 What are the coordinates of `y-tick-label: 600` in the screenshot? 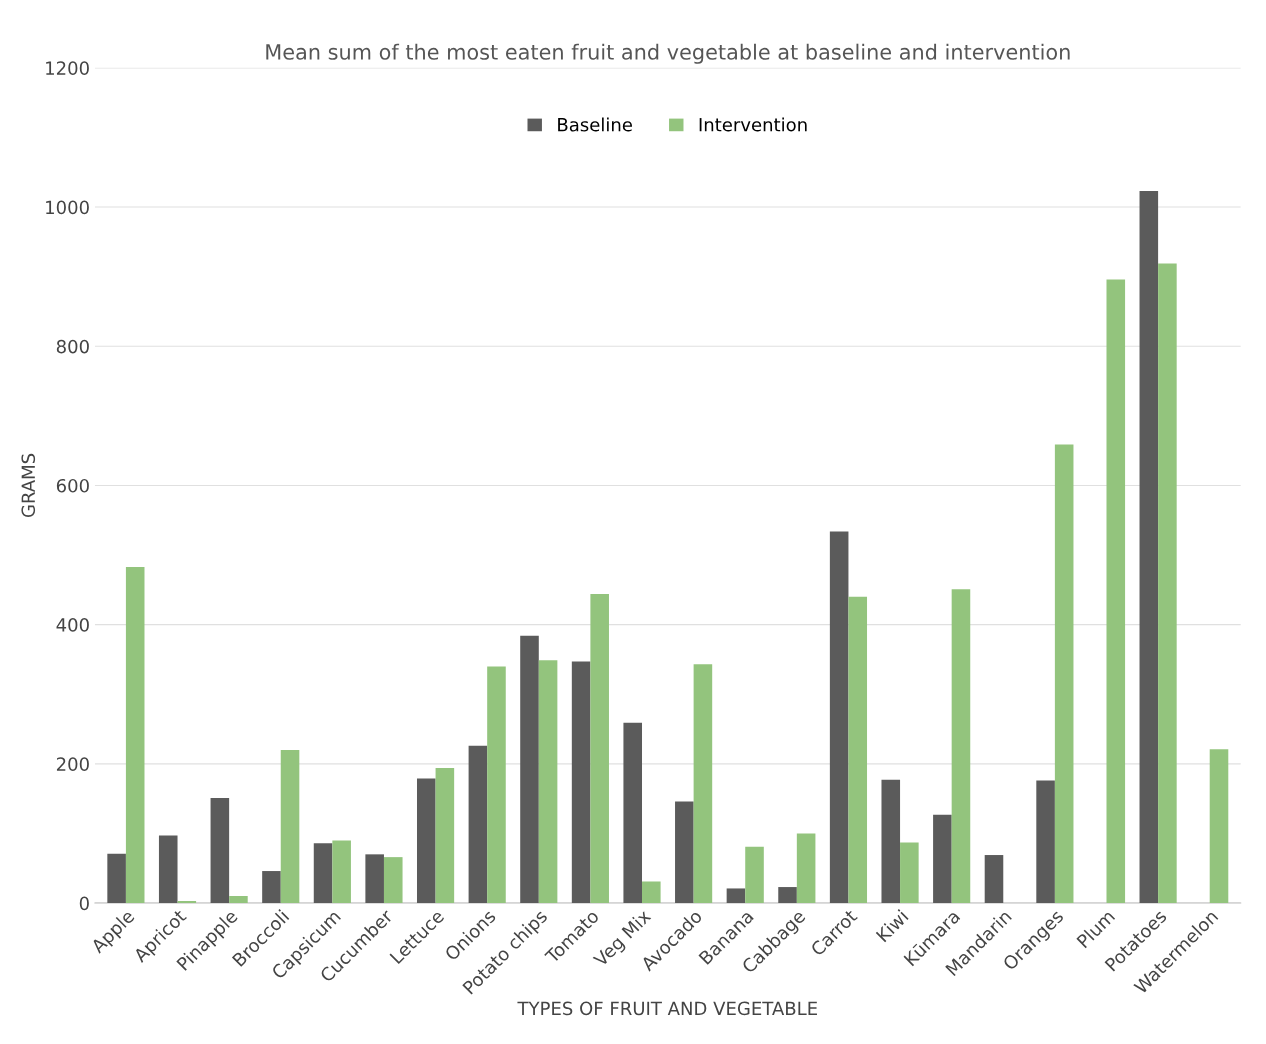 It's located at (72, 485).